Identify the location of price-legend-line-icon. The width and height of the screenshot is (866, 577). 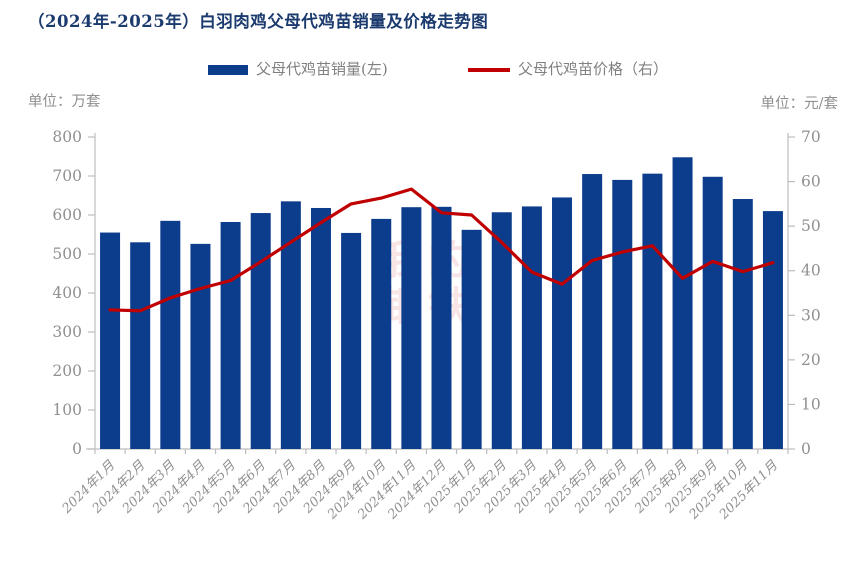
(489, 70).